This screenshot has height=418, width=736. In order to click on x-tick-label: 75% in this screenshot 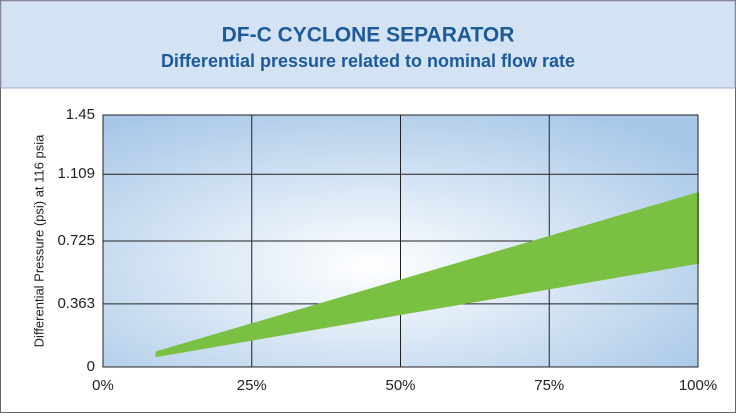, I will do `click(549, 385)`.